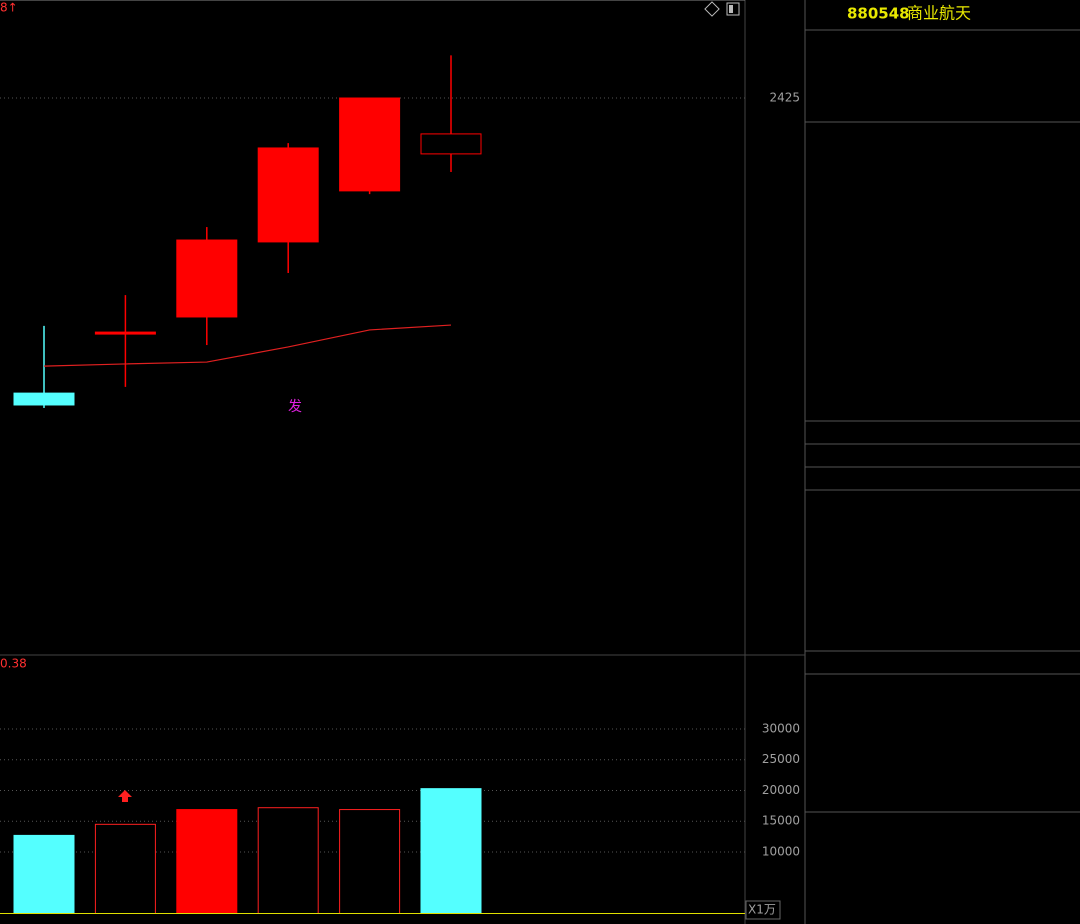  I want to click on code: 880548, so click(878, 14).